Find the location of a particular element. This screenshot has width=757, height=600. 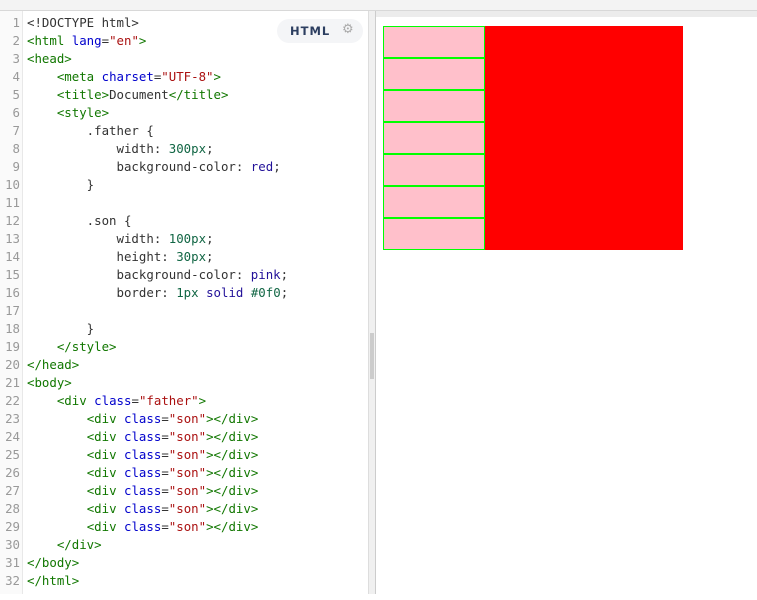

line-number: 11 is located at coordinates (12, 202).